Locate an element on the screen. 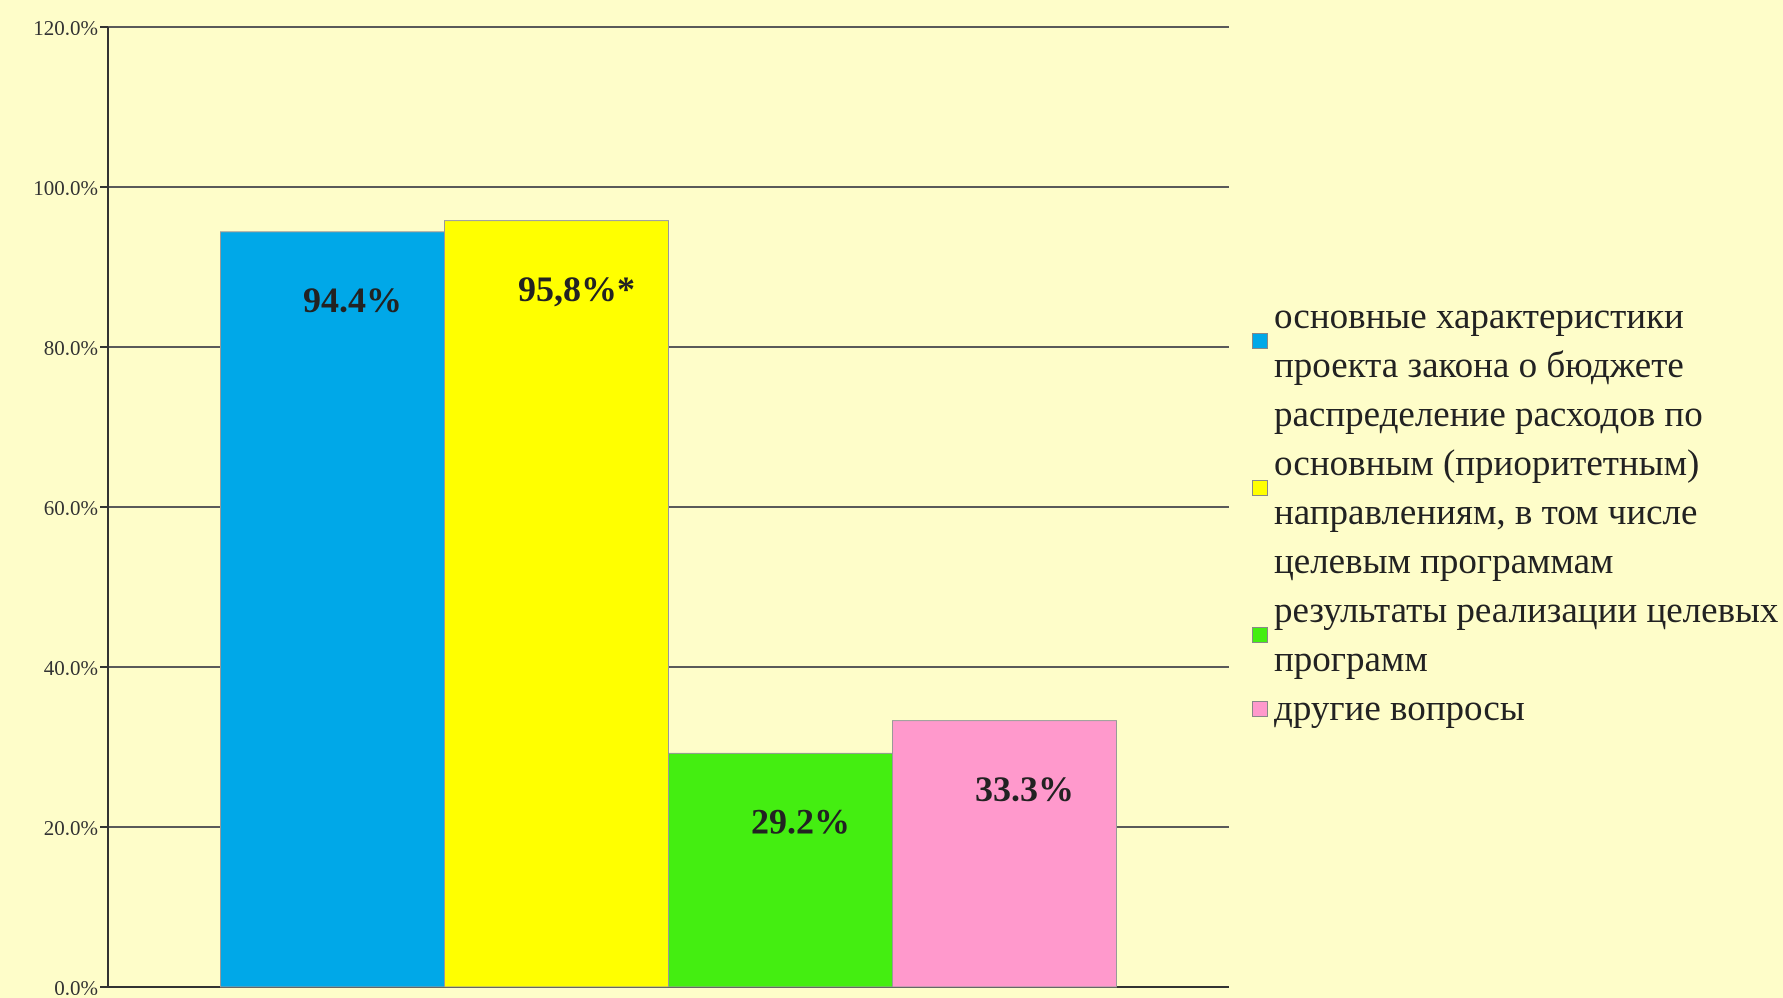 Image resolution: width=1783 pixels, height=998 pixels. y-tick-label: 20.0% is located at coordinates (71, 828).